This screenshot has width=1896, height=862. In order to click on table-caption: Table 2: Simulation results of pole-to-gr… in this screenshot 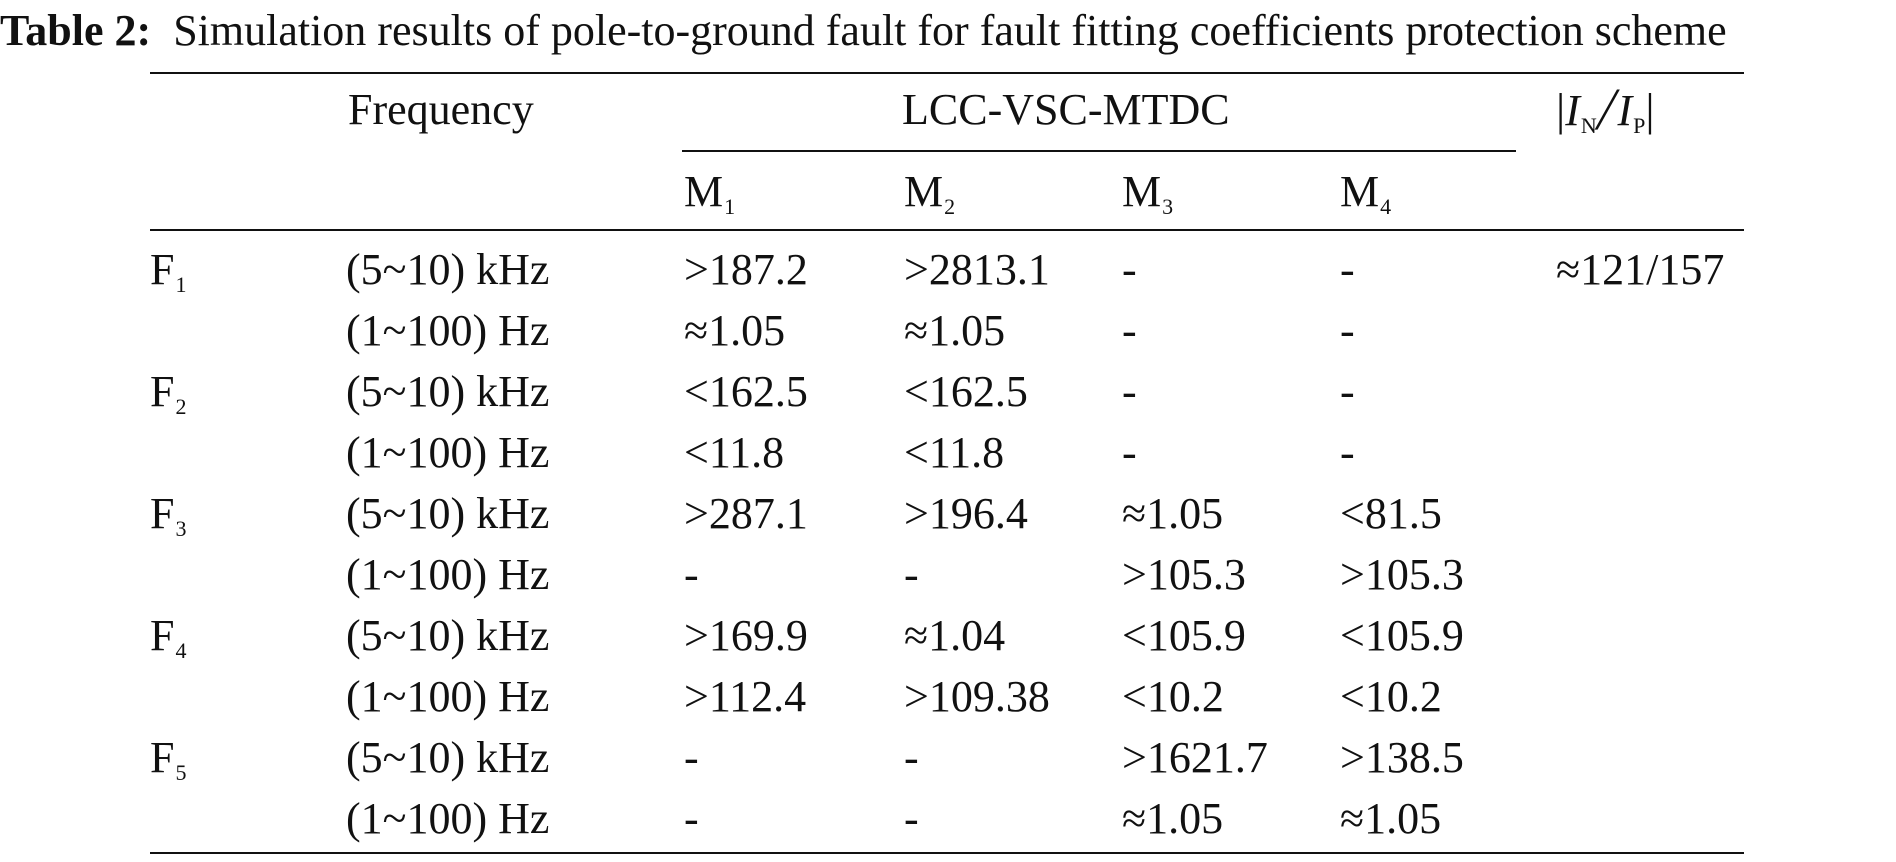, I will do `click(948, 31)`.